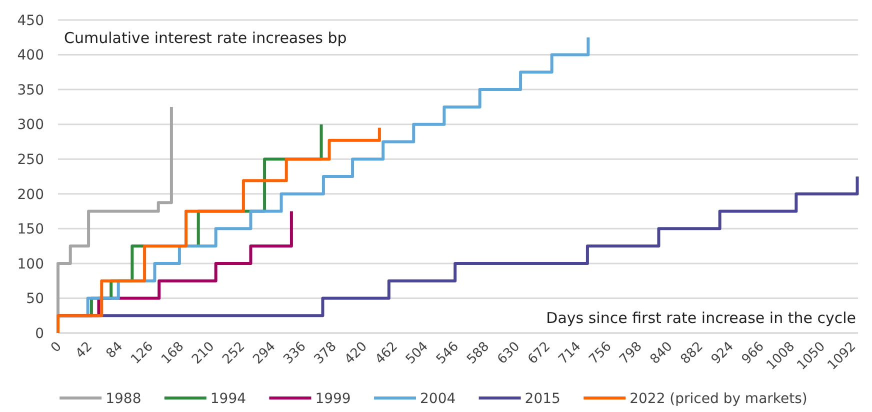 The image size is (872, 412). What do you see at coordinates (30, 90) in the screenshot?
I see `y-tick-label: 350` at bounding box center [30, 90].